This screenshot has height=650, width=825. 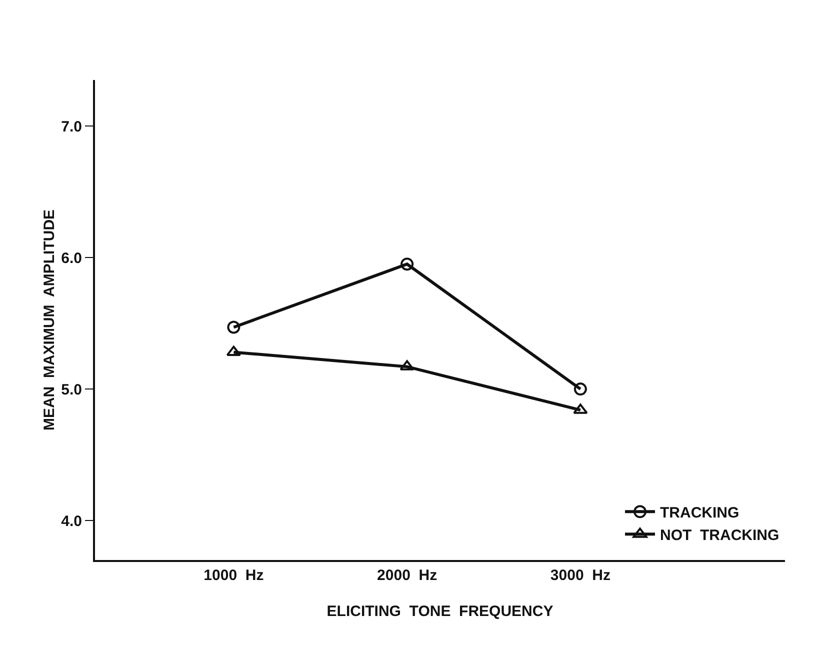 I want to click on x-tick-label: 2000 Hz, so click(x=407, y=575).